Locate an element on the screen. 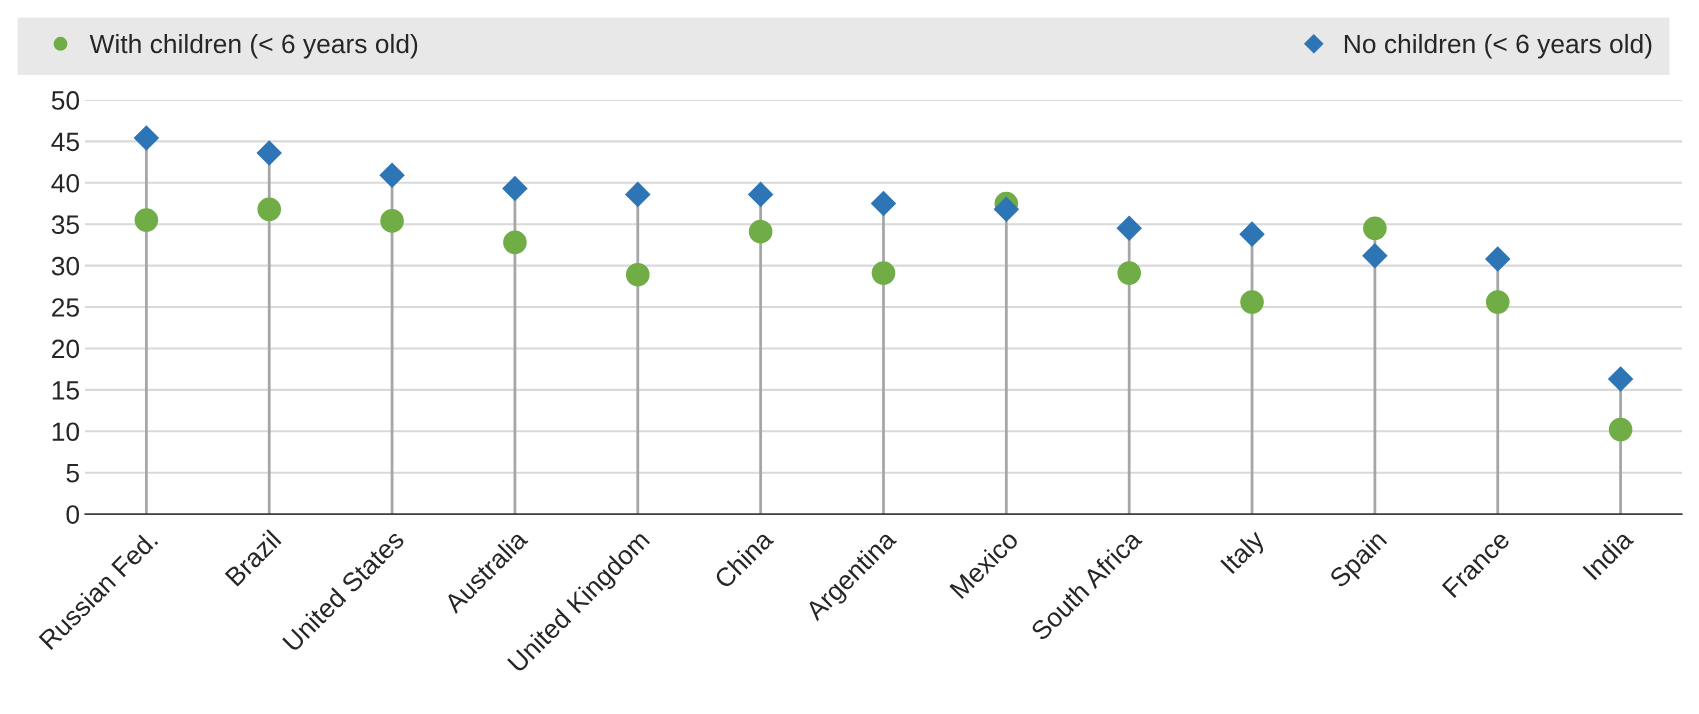 The width and height of the screenshot is (1699, 714). y-tick-label: 30 is located at coordinates (65, 266).